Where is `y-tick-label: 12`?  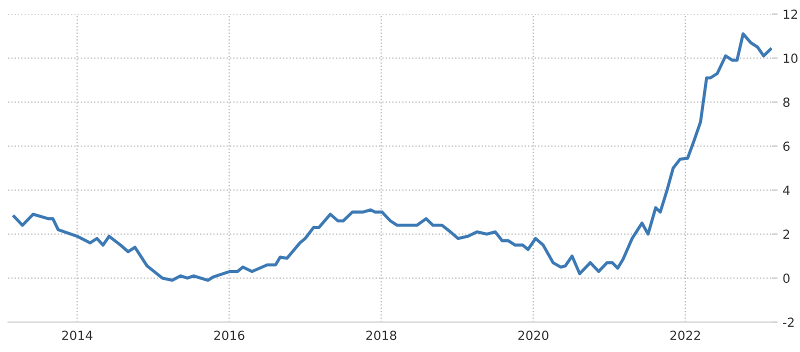
y-tick-label: 12 is located at coordinates (791, 14).